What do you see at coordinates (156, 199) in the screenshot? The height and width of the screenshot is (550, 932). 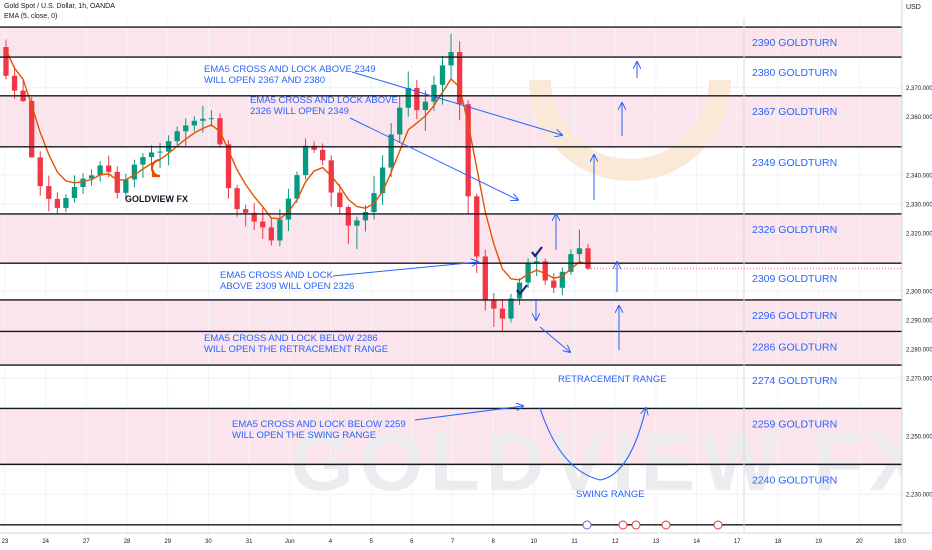 I see `goldview-logo-text: GOLDVIEW FX` at bounding box center [156, 199].